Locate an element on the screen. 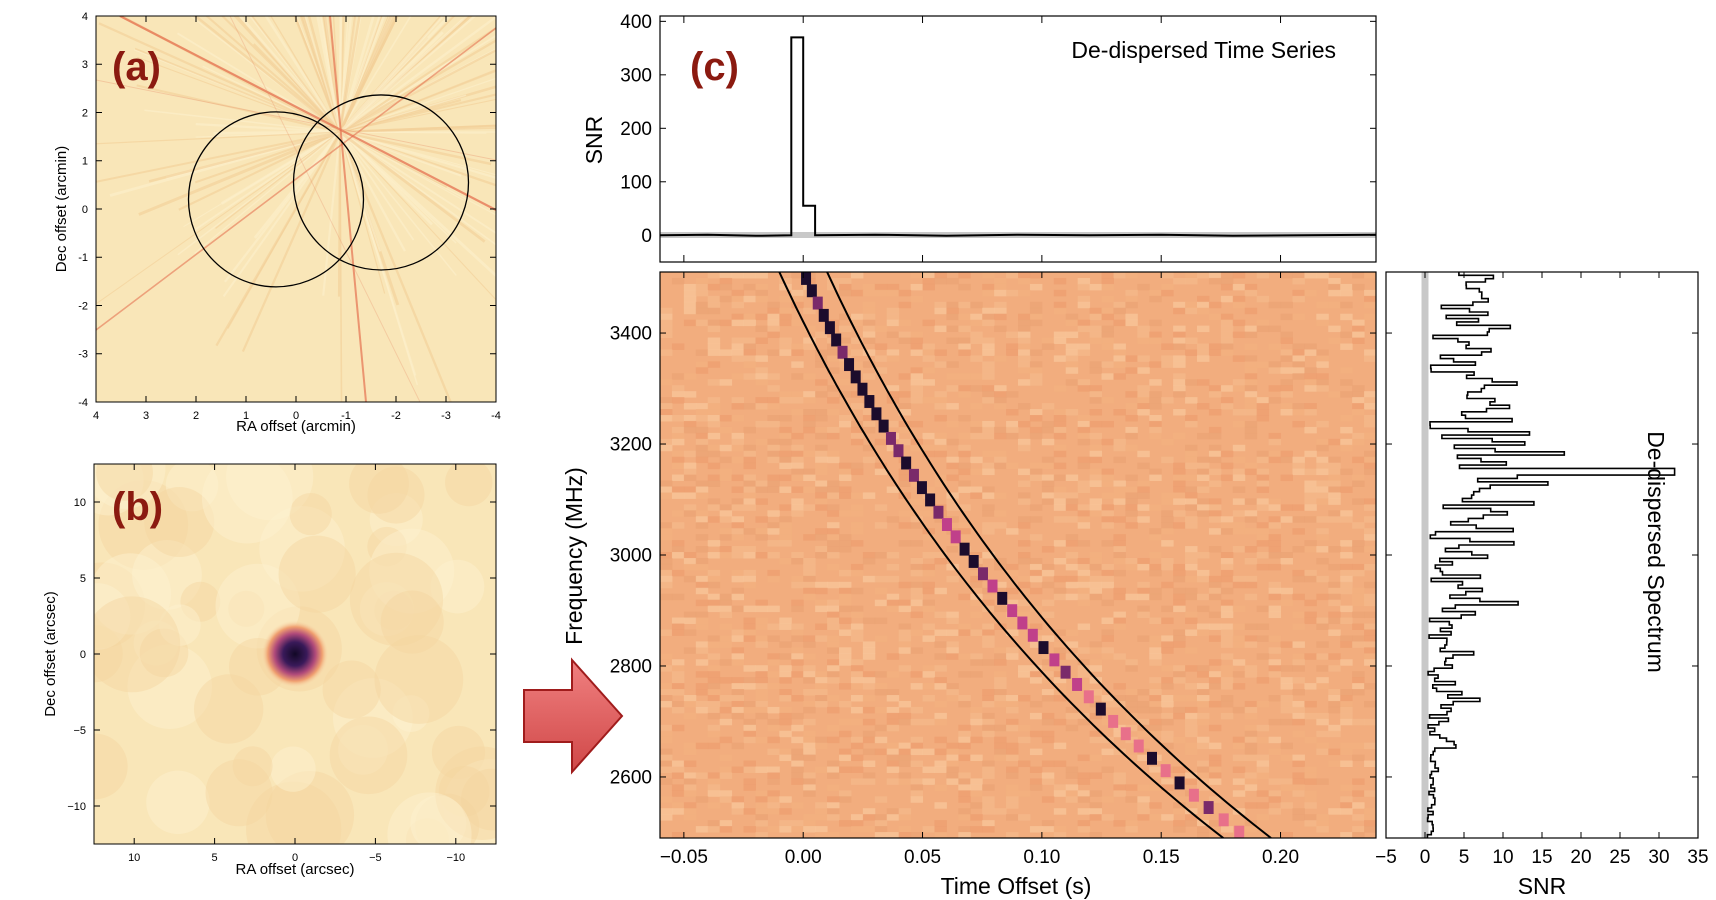  dynamic-spectrum-y-tick-label: 3200 is located at coordinates (631, 445).